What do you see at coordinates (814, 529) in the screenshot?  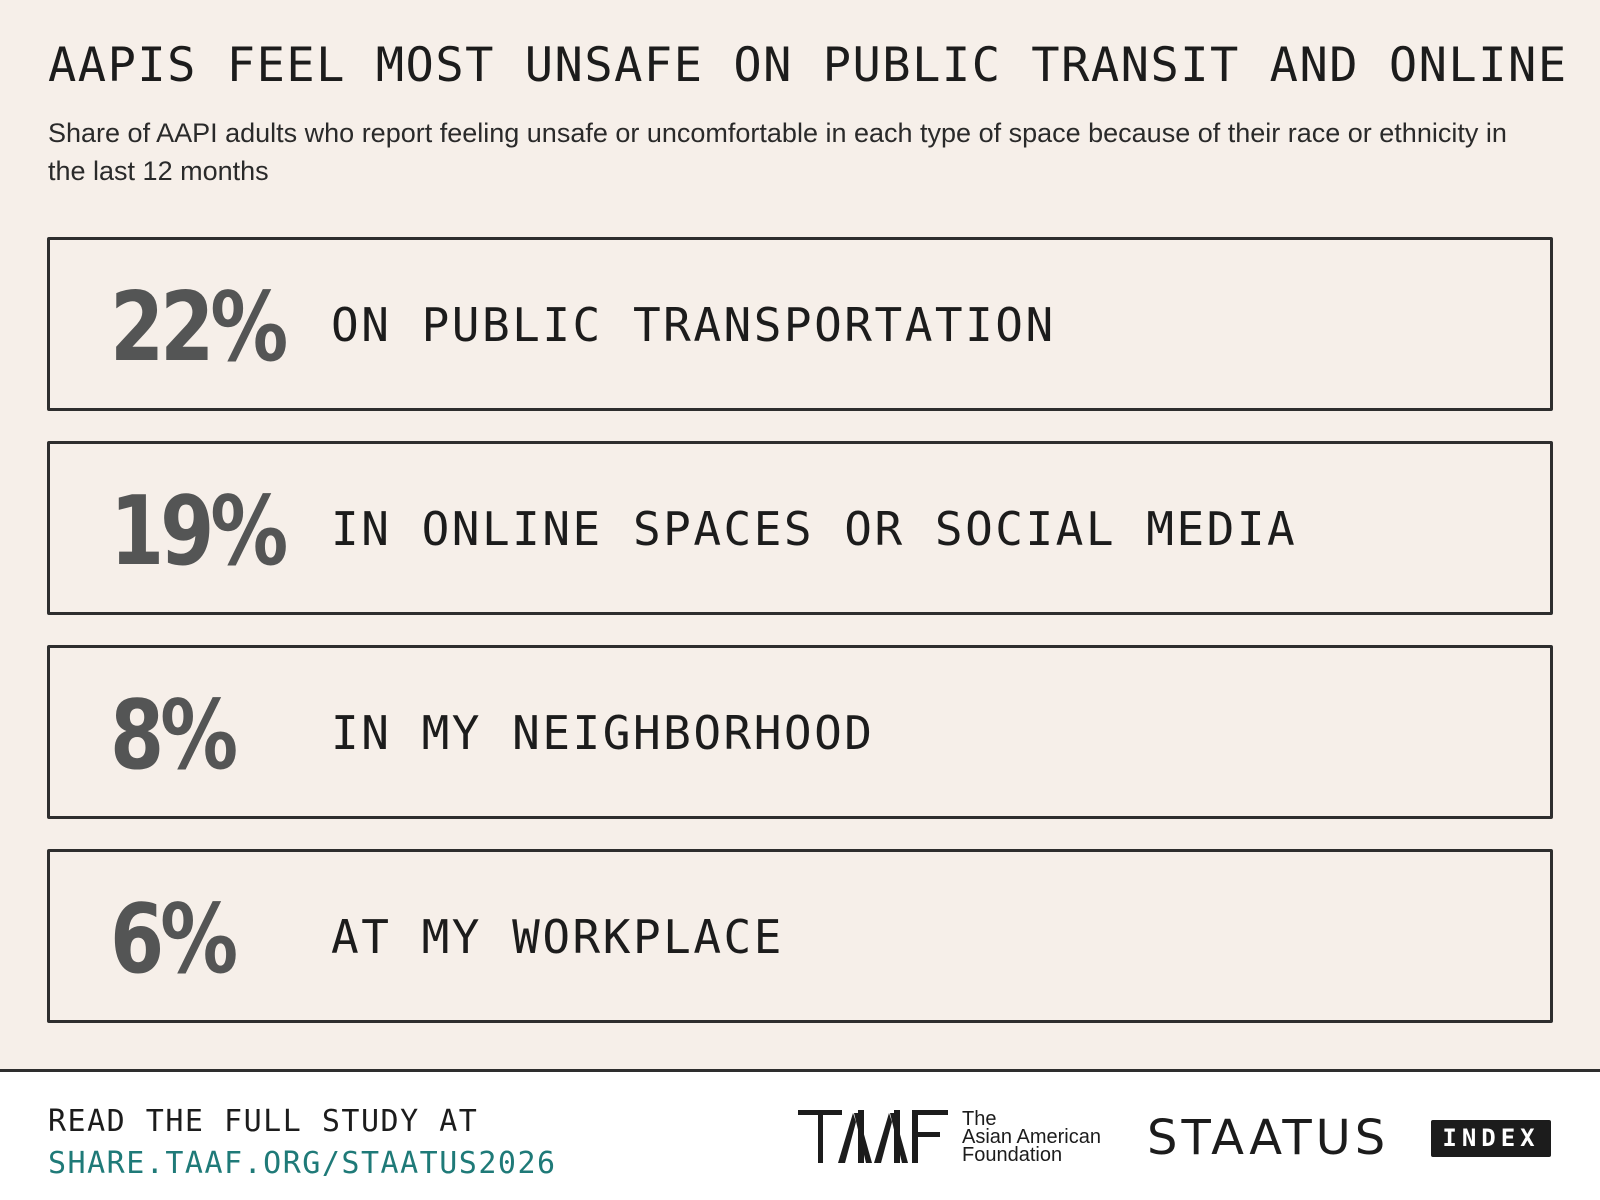 I see `stat-label: IN ONLINE SPACES OR SOCIAL MEDIA` at bounding box center [814, 529].